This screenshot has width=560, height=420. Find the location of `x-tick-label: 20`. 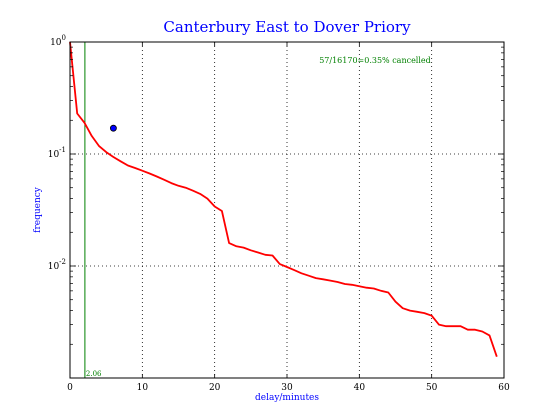

x-tick-label: 20 is located at coordinates (215, 388).